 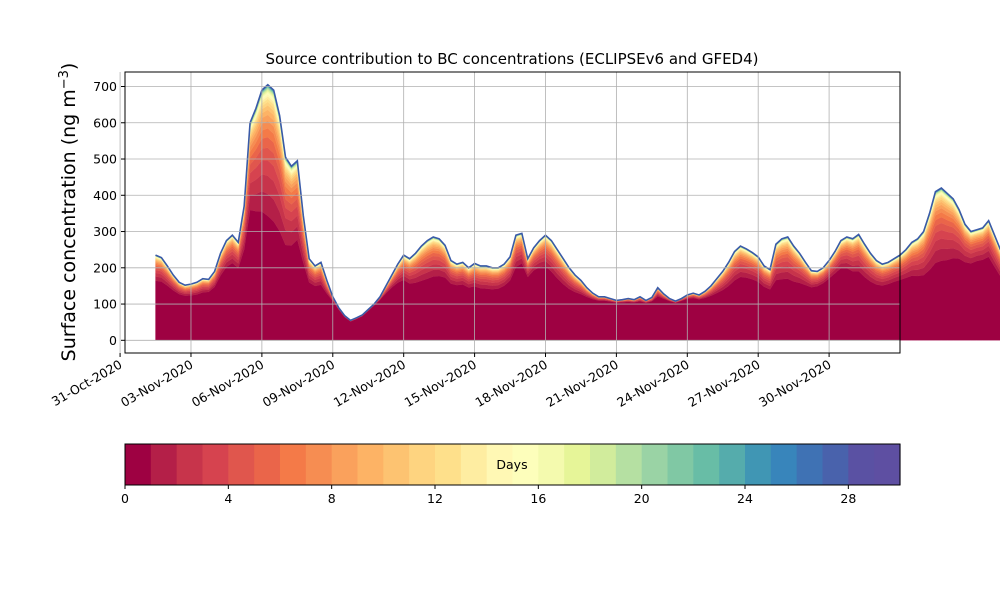 What do you see at coordinates (848, 498) in the screenshot?
I see `colorbar-tick-label-7: 28` at bounding box center [848, 498].